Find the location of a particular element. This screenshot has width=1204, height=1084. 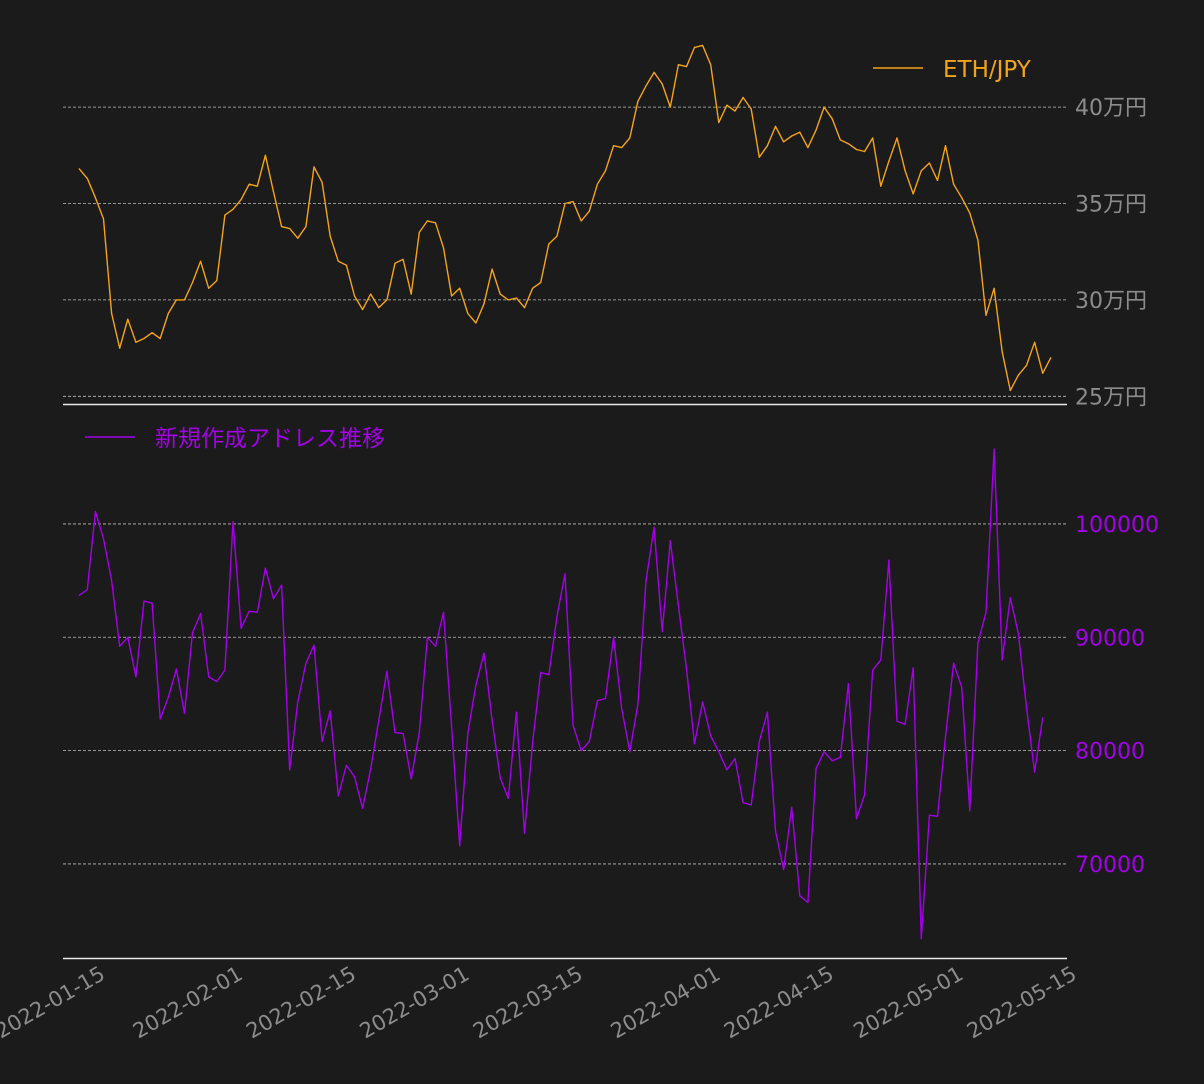

new-addresses-y-tick-label: 100000 is located at coordinates (1117, 525).